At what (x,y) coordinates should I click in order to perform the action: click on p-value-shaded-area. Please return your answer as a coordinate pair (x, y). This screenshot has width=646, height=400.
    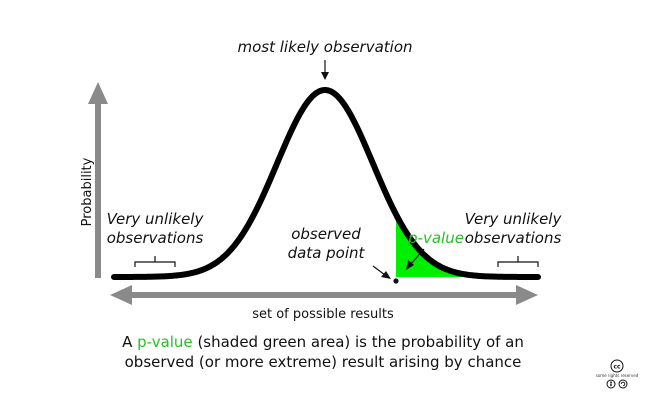
    Looking at the image, I should click on (437, 245).